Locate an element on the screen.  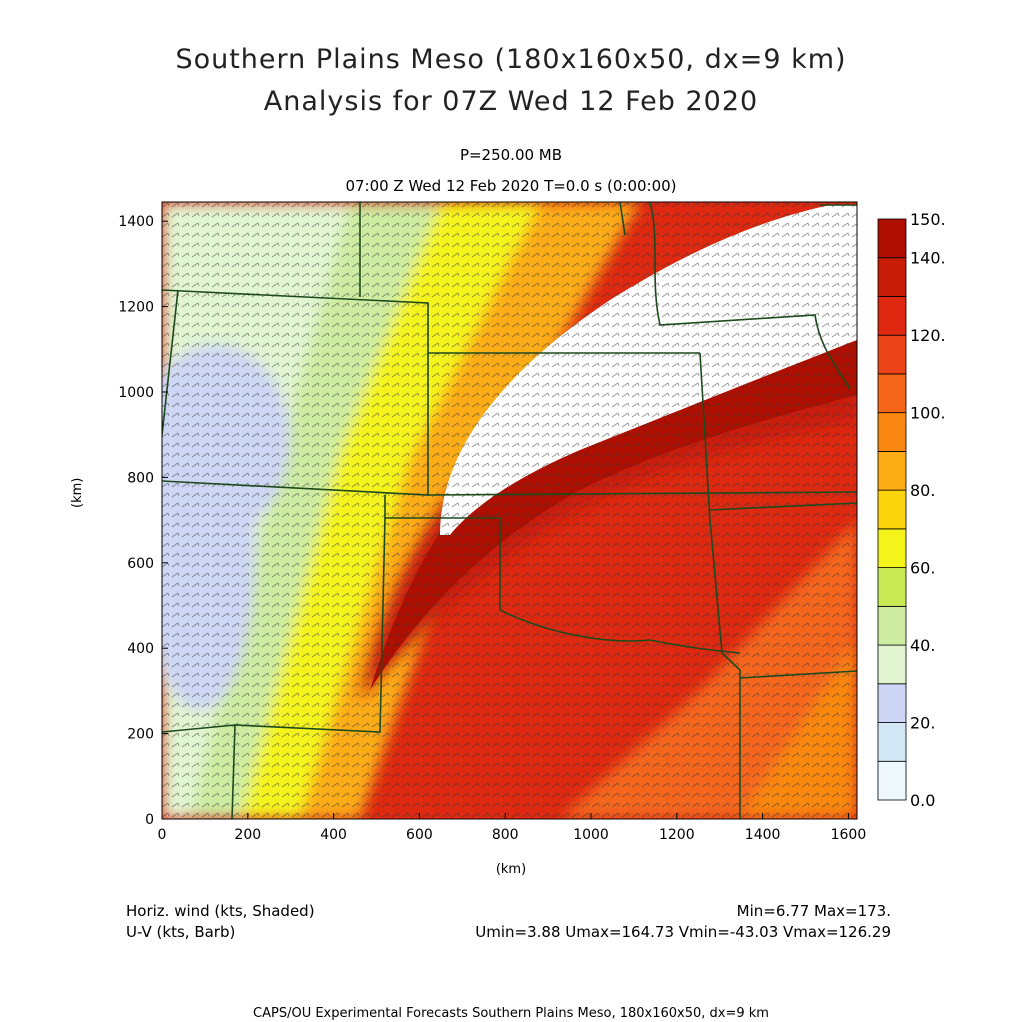
colorbar-label: 140. is located at coordinates (928, 258).